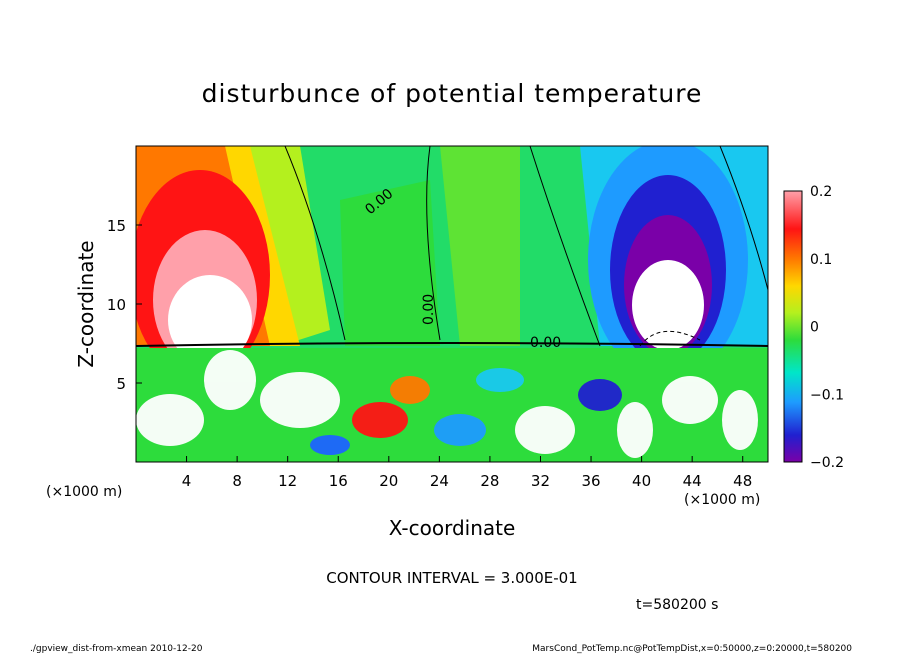  What do you see at coordinates (677, 605) in the screenshot?
I see `time-label: t=580200 s` at bounding box center [677, 605].